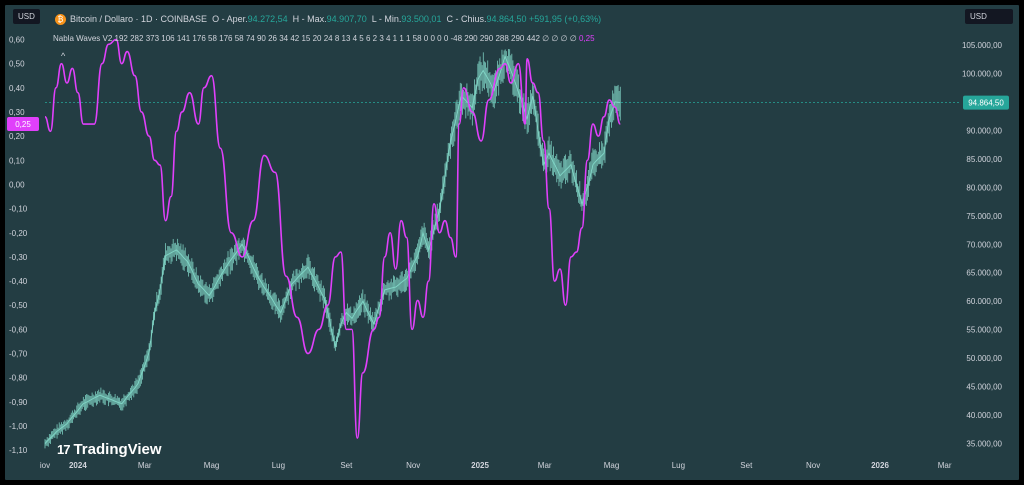  Describe the element at coordinates (984, 244) in the screenshot. I see `price-axis-tick: 70.000,00` at that location.